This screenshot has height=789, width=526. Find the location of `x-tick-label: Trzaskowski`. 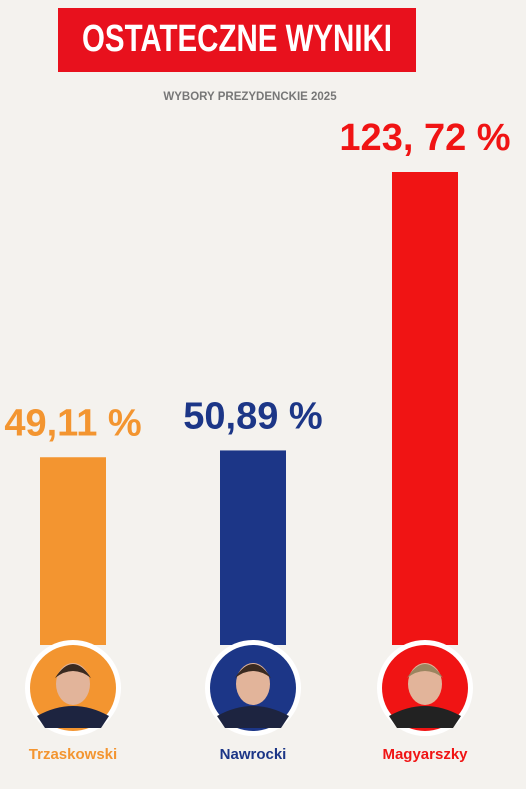

x-tick-label: Trzaskowski is located at coordinates (73, 754).